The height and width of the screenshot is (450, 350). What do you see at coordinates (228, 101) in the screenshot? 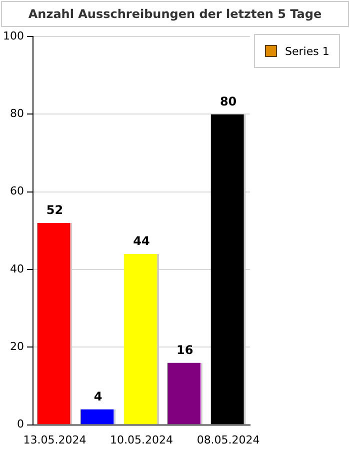
I see `data-label: 80` at bounding box center [228, 101].